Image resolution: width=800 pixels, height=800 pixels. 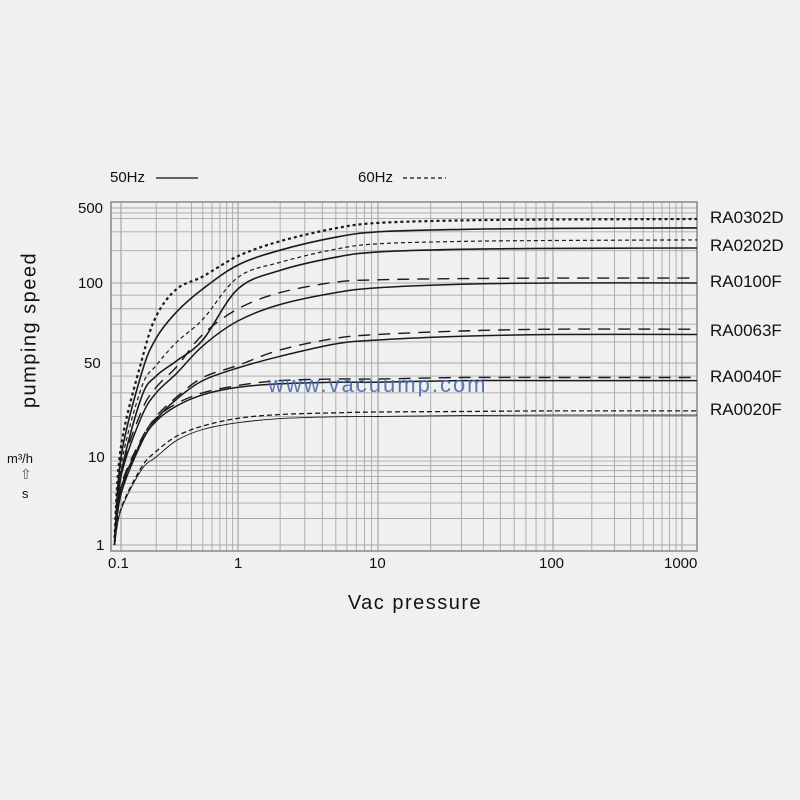 I want to click on arrow-up-icon: ⇧, so click(x=26, y=474).